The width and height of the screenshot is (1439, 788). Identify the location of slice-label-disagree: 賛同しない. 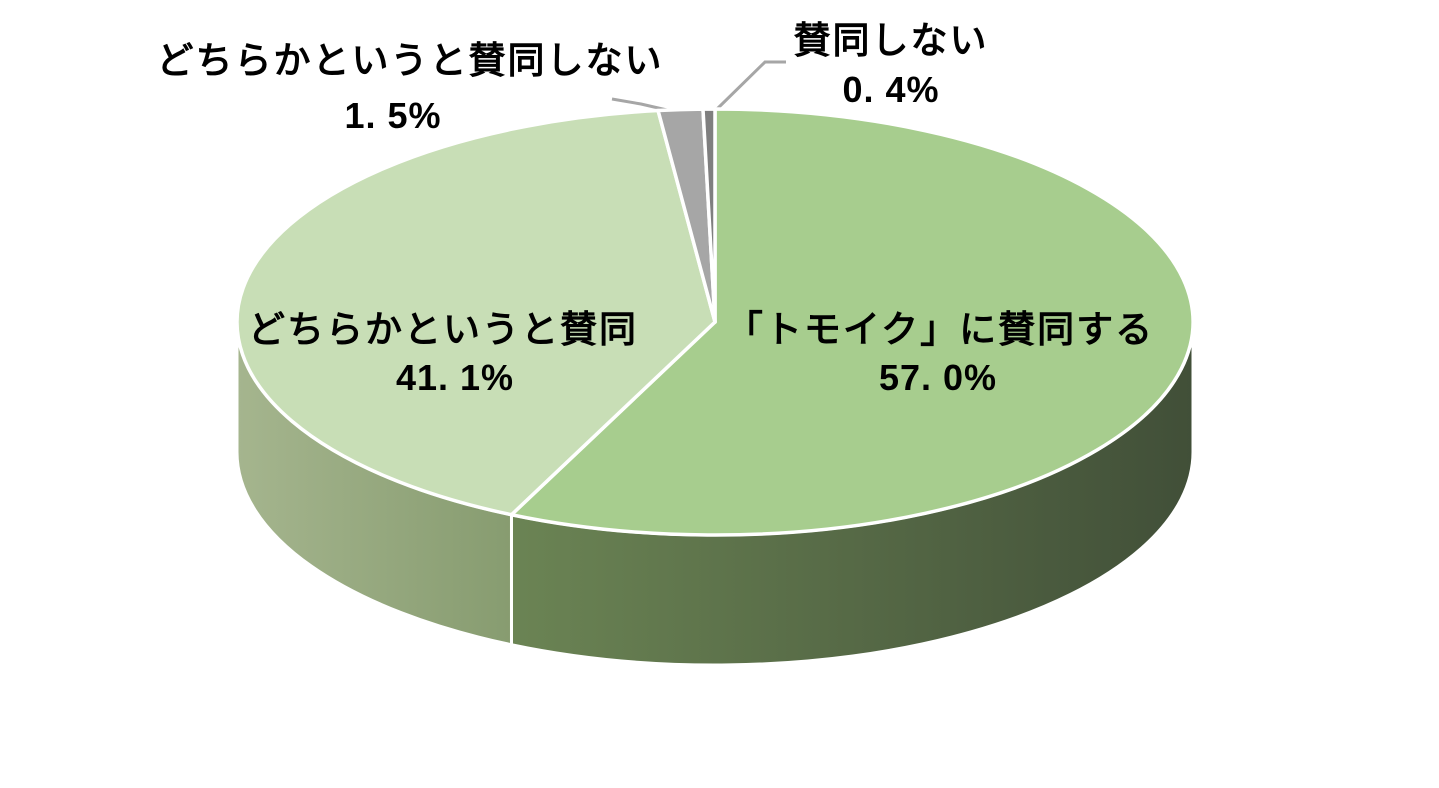
(891, 40).